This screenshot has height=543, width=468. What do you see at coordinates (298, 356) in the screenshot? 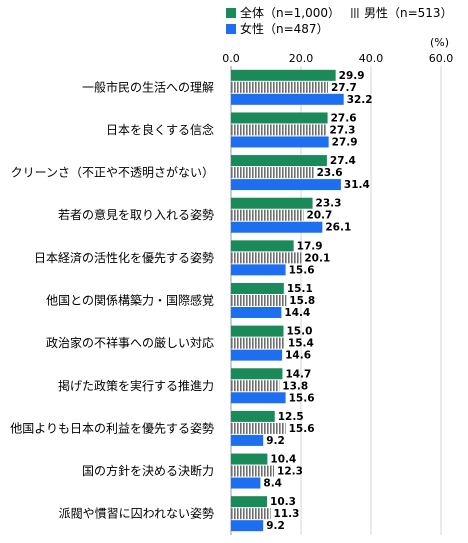
I see `value-label-6-2: 14.6` at bounding box center [298, 356].